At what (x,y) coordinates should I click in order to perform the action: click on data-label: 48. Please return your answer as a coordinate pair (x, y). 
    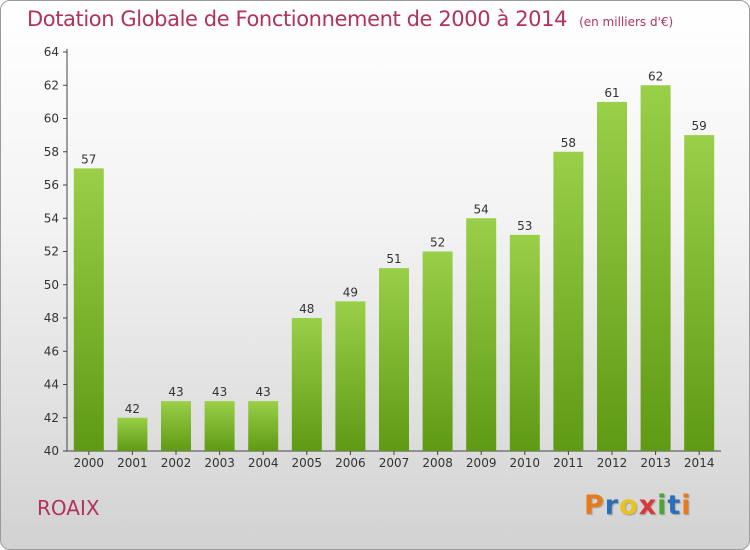
    Looking at the image, I should click on (306, 309).